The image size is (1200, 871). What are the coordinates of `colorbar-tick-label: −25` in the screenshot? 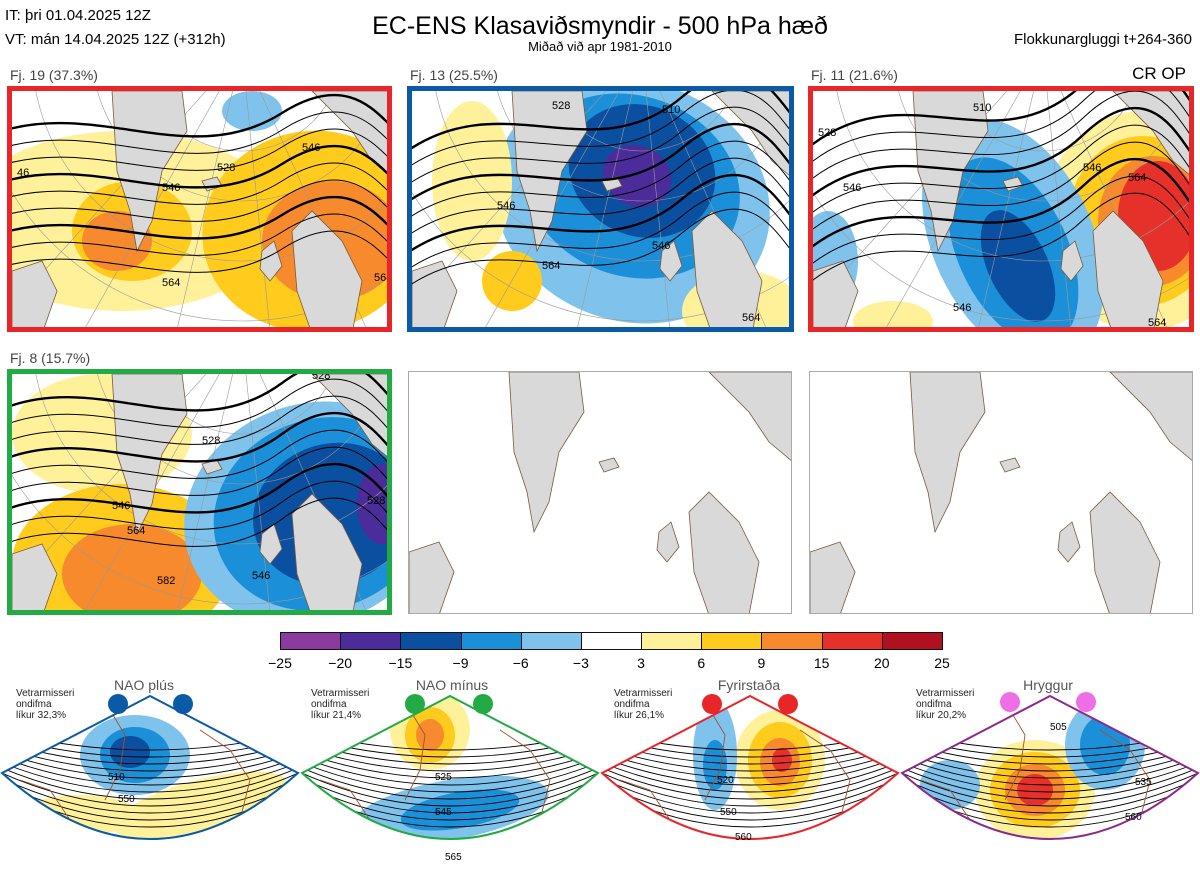 It's located at (280, 663).